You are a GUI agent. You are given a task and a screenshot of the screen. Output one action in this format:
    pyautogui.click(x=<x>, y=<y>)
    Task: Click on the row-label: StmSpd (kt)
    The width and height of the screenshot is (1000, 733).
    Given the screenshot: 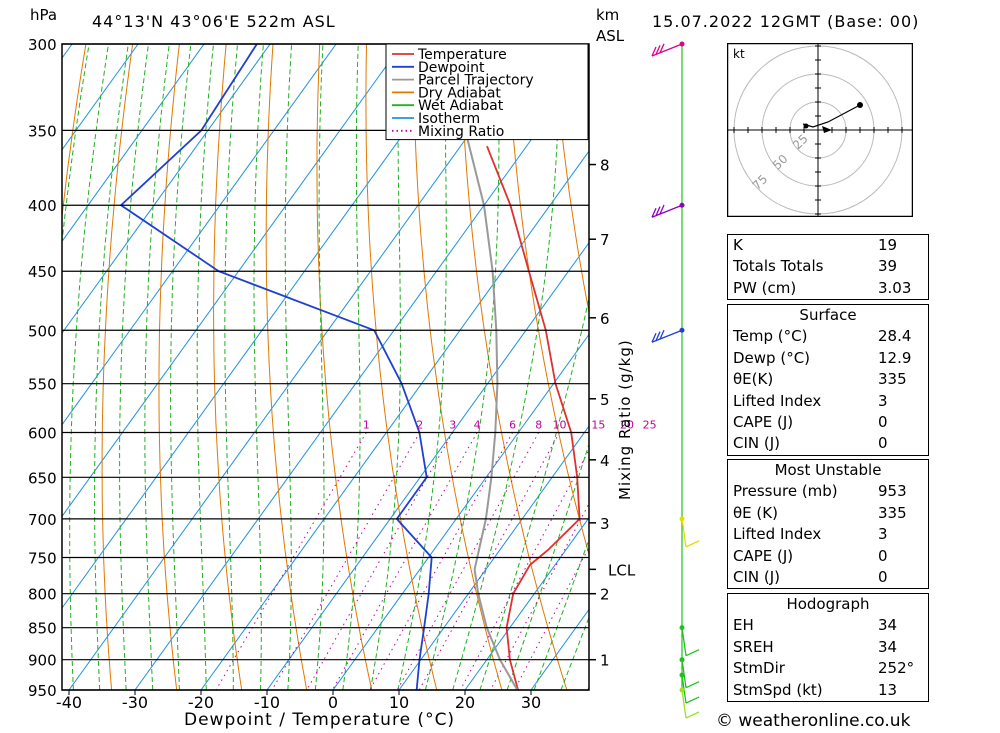 What is the action you would take?
    pyautogui.click(x=778, y=689)
    